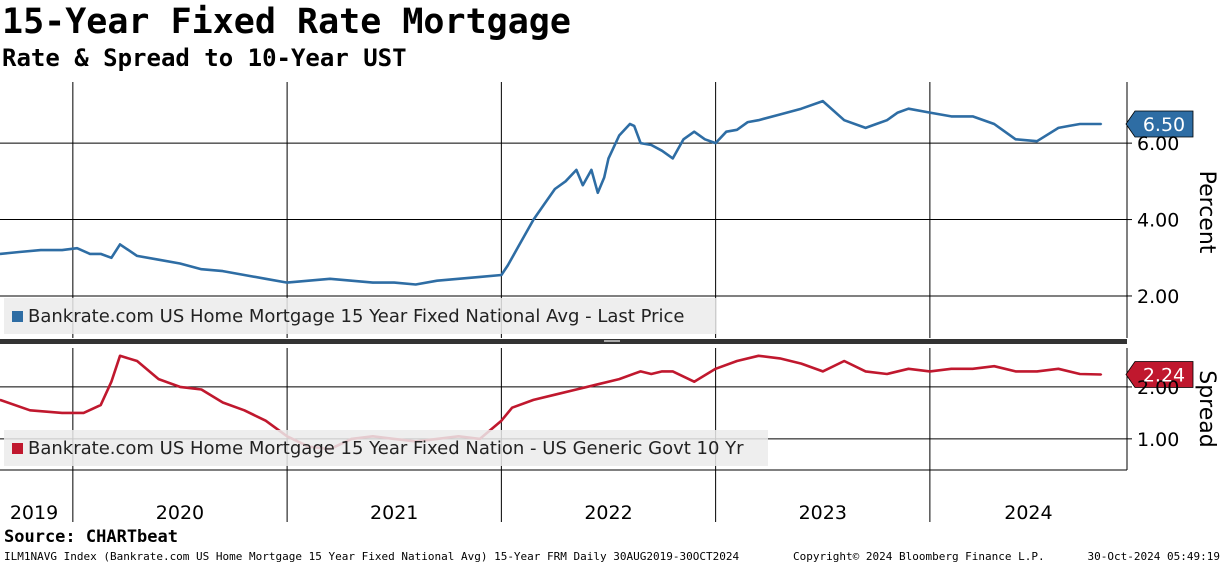  I want to click on ylabel-1: Spread, so click(1206, 408).